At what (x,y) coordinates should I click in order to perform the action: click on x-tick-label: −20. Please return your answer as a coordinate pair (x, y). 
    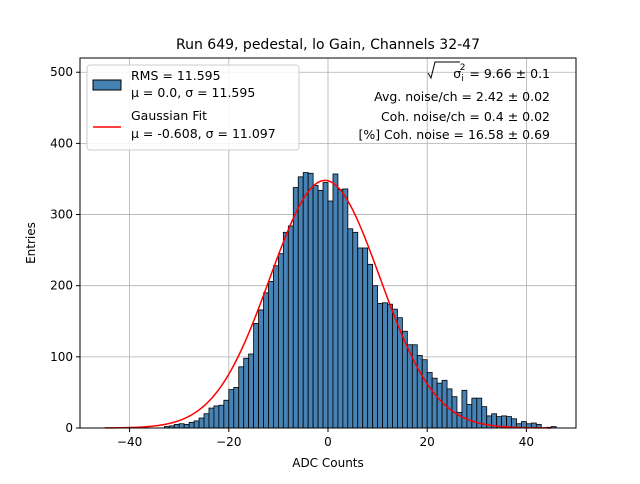
    Looking at the image, I should click on (228, 442).